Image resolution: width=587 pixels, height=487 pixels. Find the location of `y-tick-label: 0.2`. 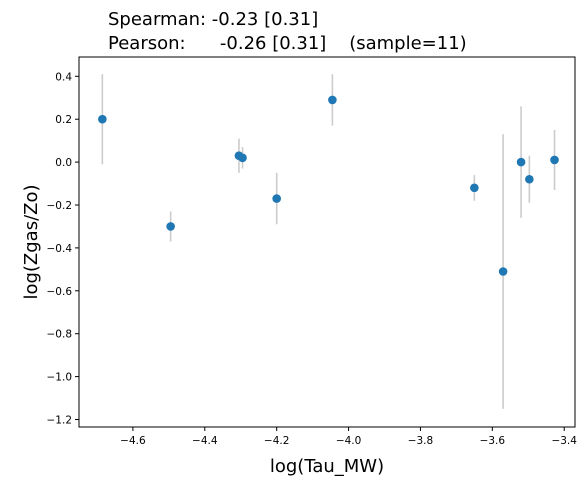

y-tick-label: 0.2 is located at coordinates (63, 120).